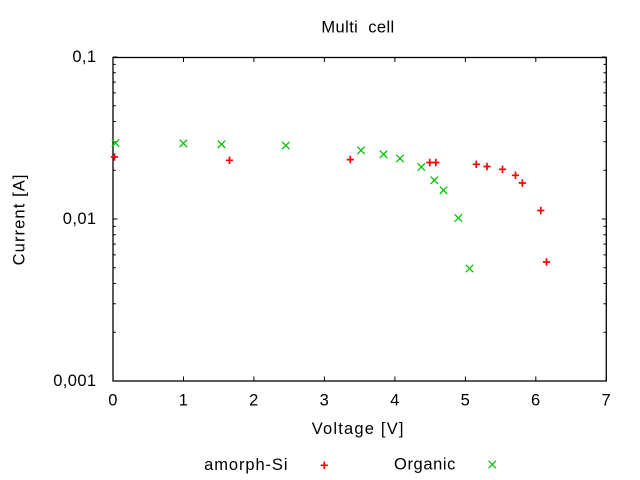 This screenshot has height=480, width=640. I want to click on svg-text: amorph-Si, so click(246, 465).